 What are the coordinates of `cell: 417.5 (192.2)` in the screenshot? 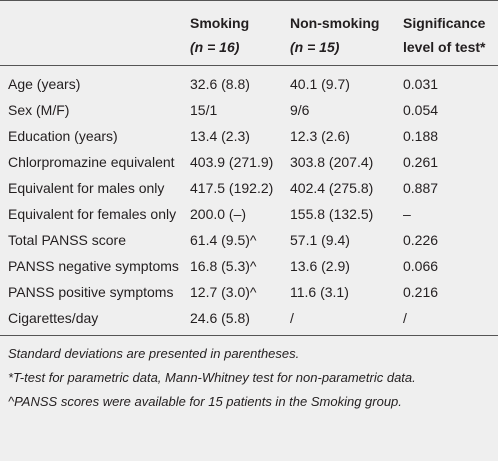 It's located at (232, 188).